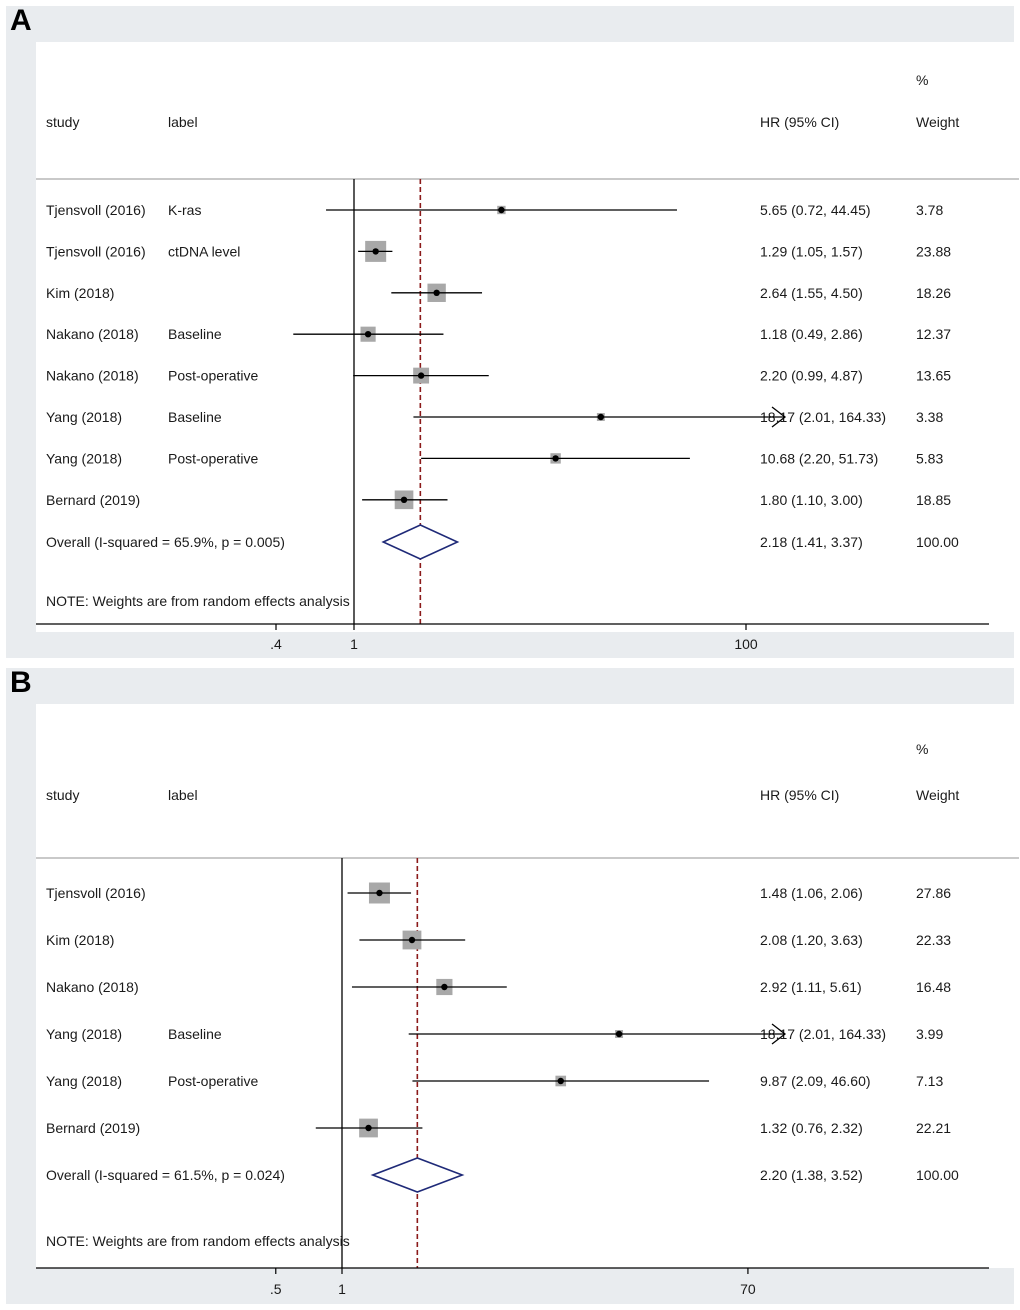 The height and width of the screenshot is (1310, 1020). Describe the element at coordinates (811, 293) in the screenshot. I see `row-hr-ci: 2.64 (1.55, 4.50)` at that location.